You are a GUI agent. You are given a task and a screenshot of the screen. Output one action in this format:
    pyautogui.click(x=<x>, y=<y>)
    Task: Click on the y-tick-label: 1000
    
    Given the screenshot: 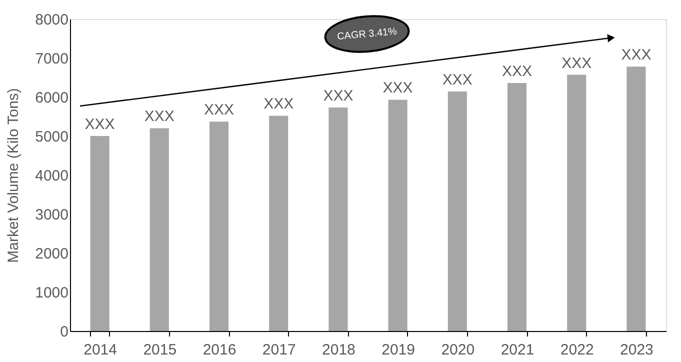 What is the action you would take?
    pyautogui.click(x=51, y=293)
    